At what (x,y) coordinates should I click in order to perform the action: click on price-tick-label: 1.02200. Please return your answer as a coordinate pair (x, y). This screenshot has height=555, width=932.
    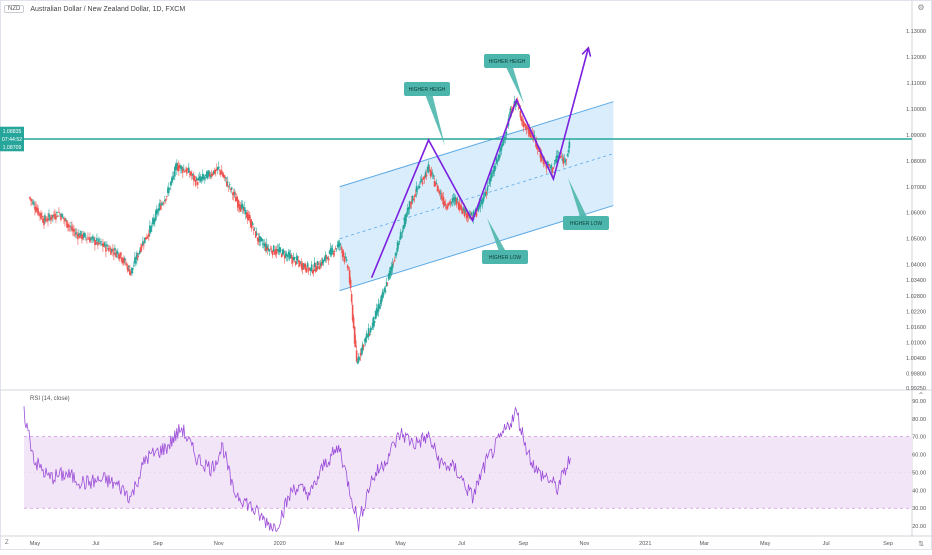
    Looking at the image, I should click on (916, 312).